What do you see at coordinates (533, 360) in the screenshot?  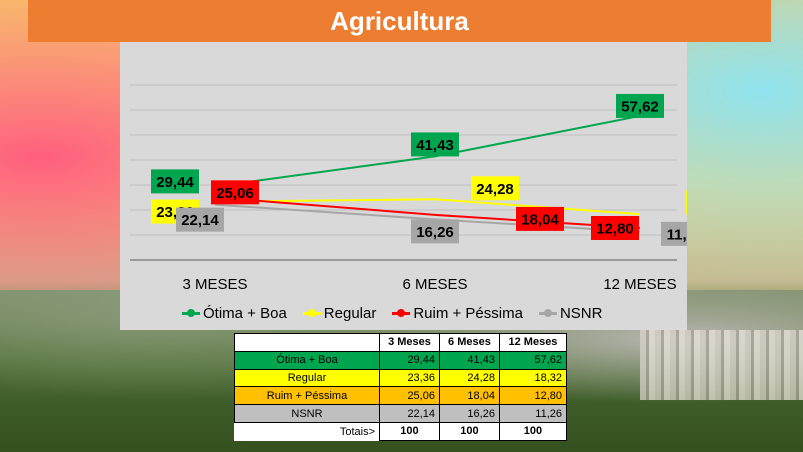 I see `cell-otima-12m: 57,62` at bounding box center [533, 360].